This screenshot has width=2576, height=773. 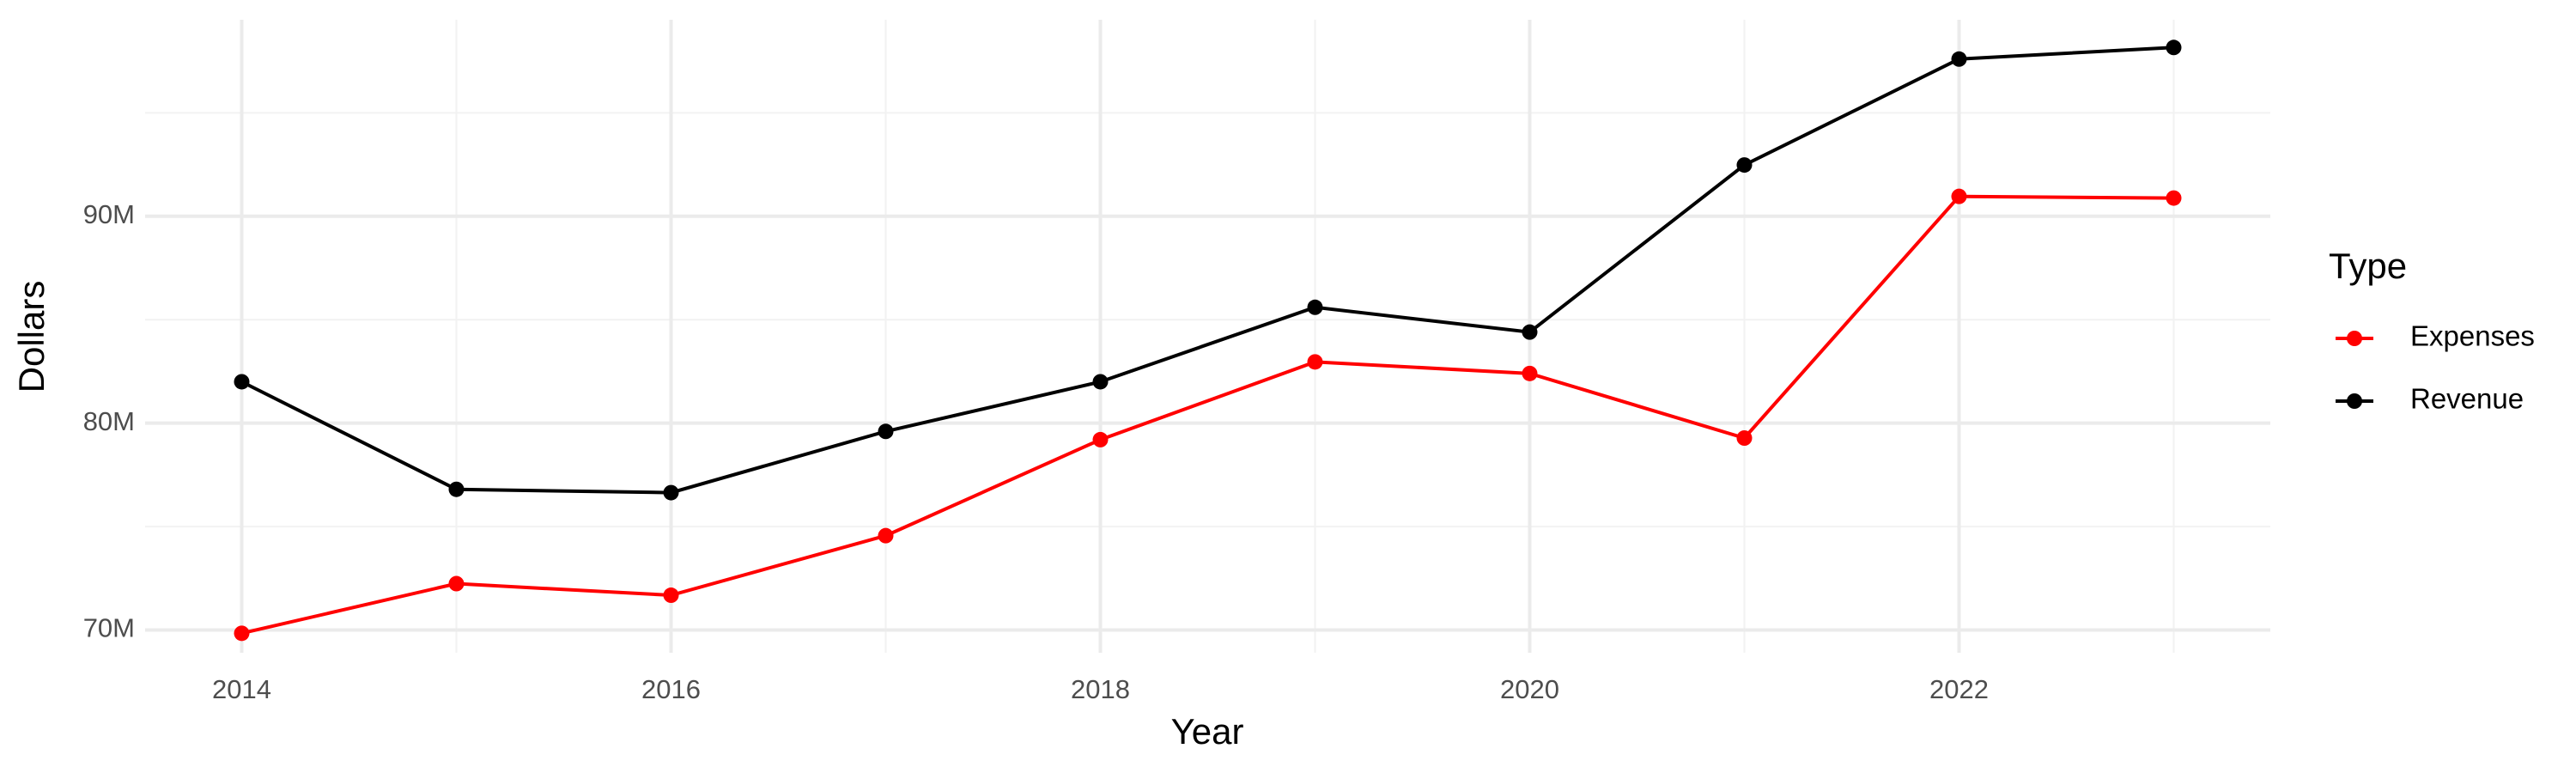 I want to click on x-axis-title: Year, so click(x=1207, y=731).